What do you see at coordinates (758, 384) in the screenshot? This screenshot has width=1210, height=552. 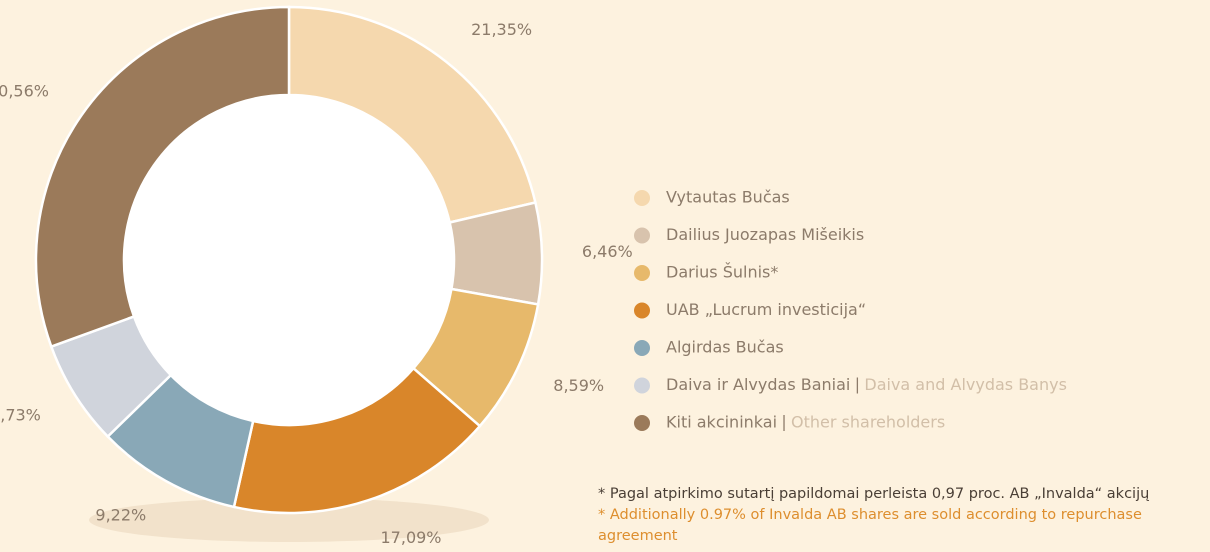 I see `legend-label: Daiva ir Alvydas Baniai` at bounding box center [758, 384].